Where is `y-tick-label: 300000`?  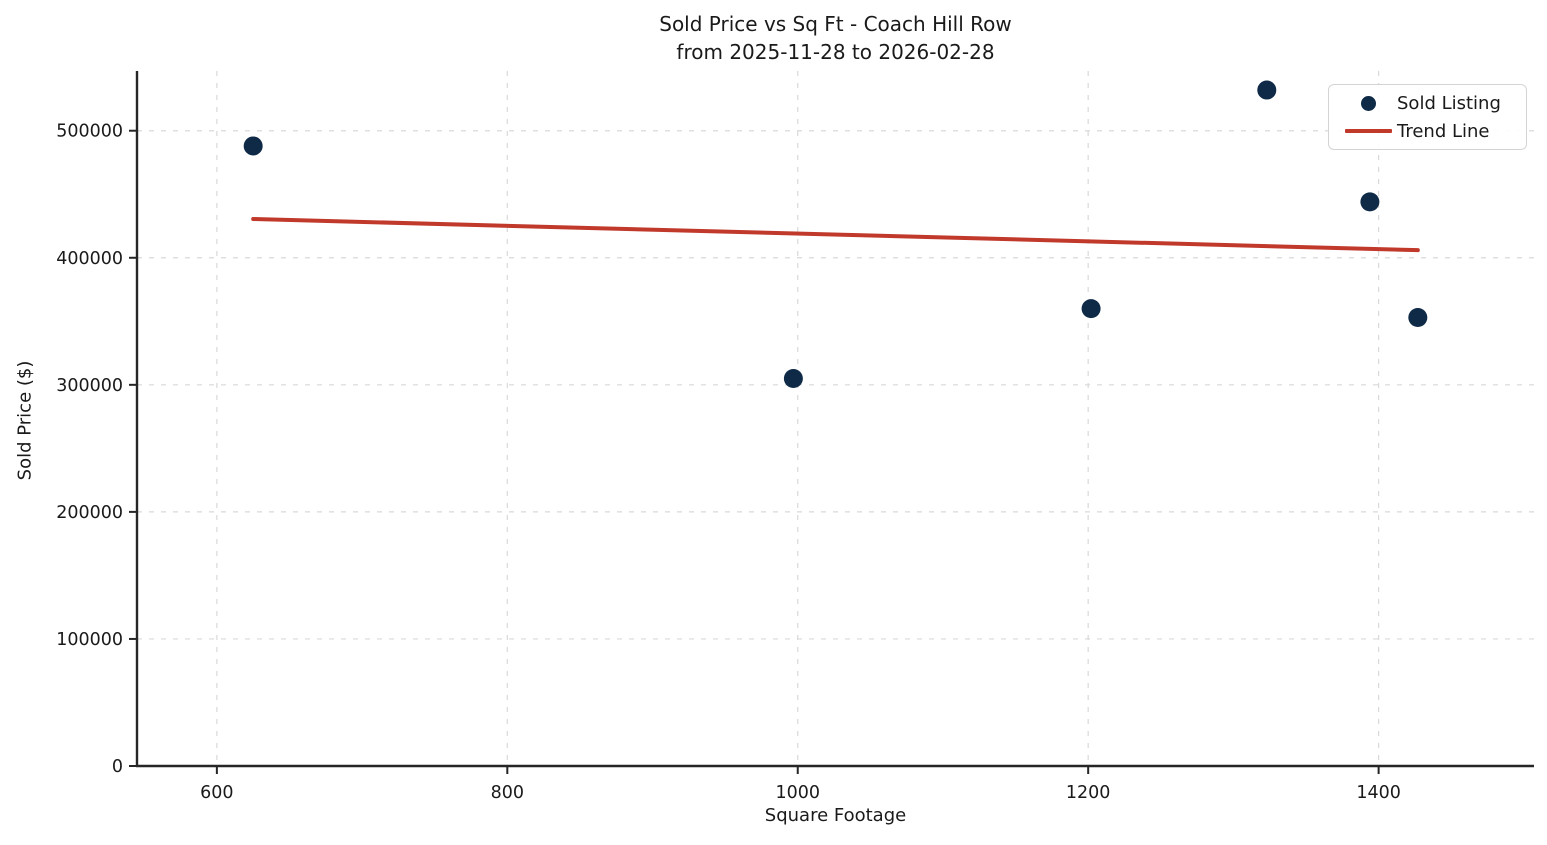 y-tick-label: 300000 is located at coordinates (89, 386).